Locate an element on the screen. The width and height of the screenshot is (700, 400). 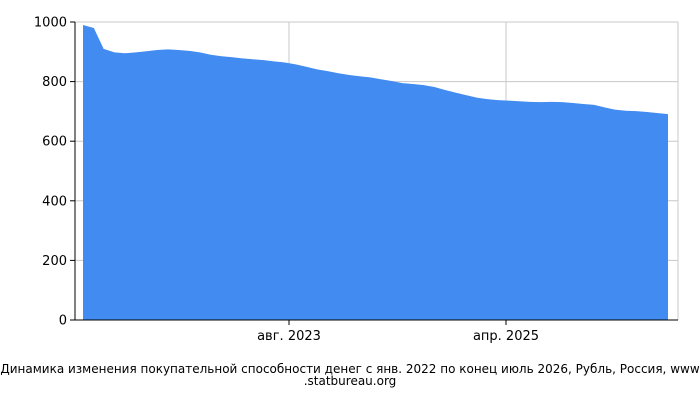
x-ticks: авг. 2023 апр. 2025 is located at coordinates (398, 332).